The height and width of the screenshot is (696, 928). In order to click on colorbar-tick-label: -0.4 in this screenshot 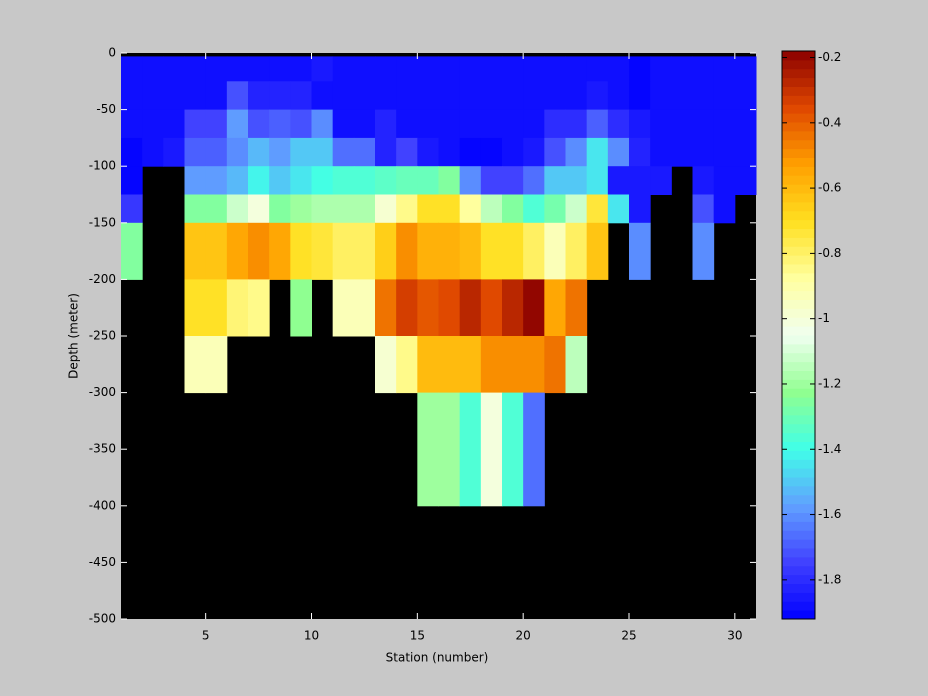, I will do `click(829, 122)`.